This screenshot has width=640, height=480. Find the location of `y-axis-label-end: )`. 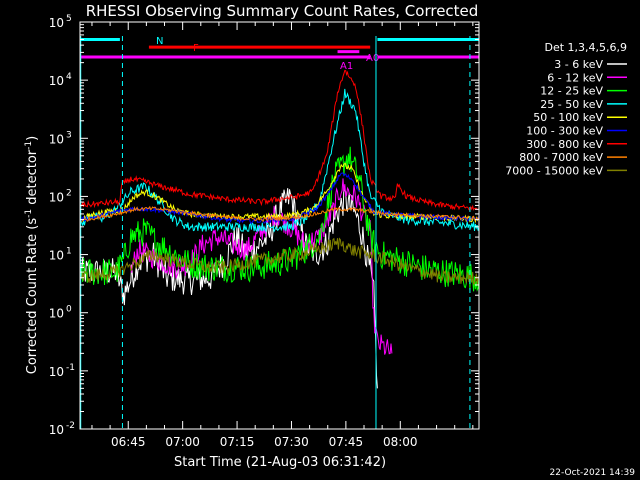

y-axis-label-end: ) is located at coordinates (32, 138).